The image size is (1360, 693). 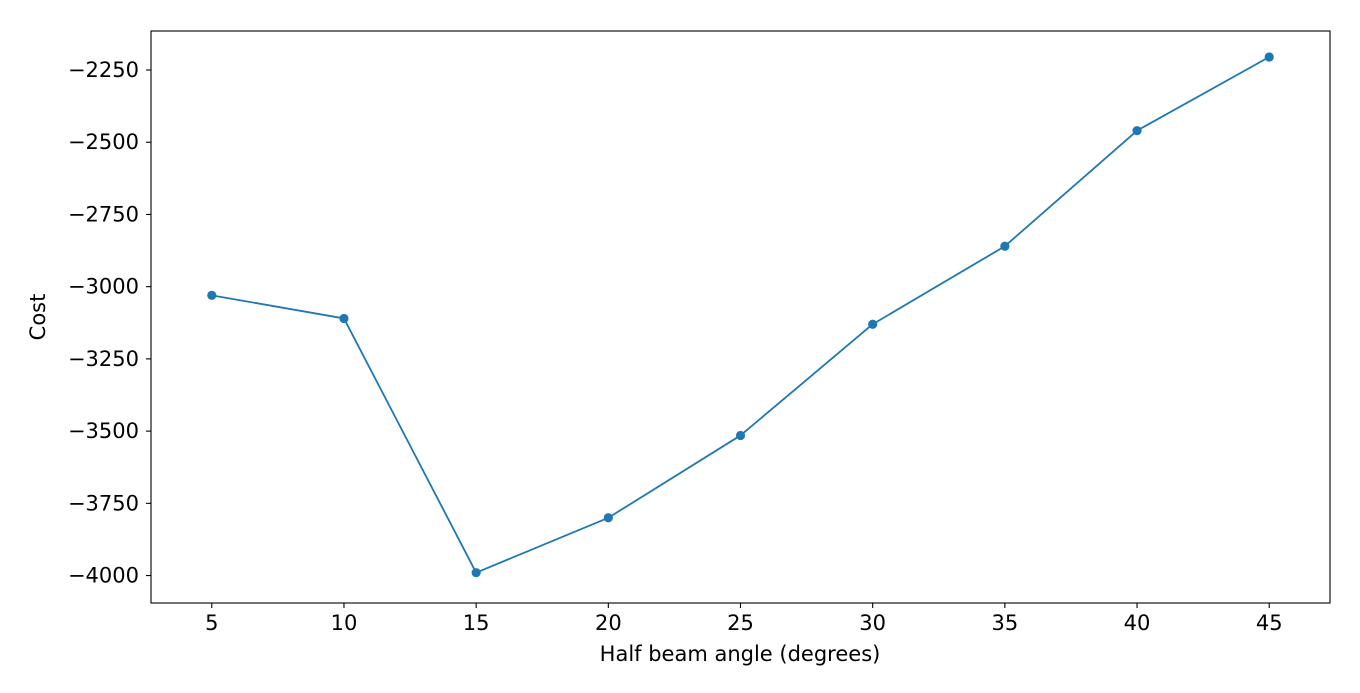 What do you see at coordinates (608, 623) in the screenshot?
I see `x-tick-label: 20` at bounding box center [608, 623].